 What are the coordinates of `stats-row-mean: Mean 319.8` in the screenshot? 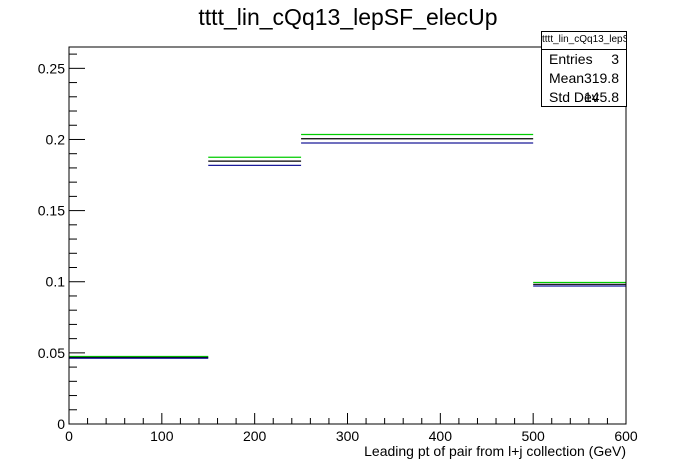 It's located at (584, 78).